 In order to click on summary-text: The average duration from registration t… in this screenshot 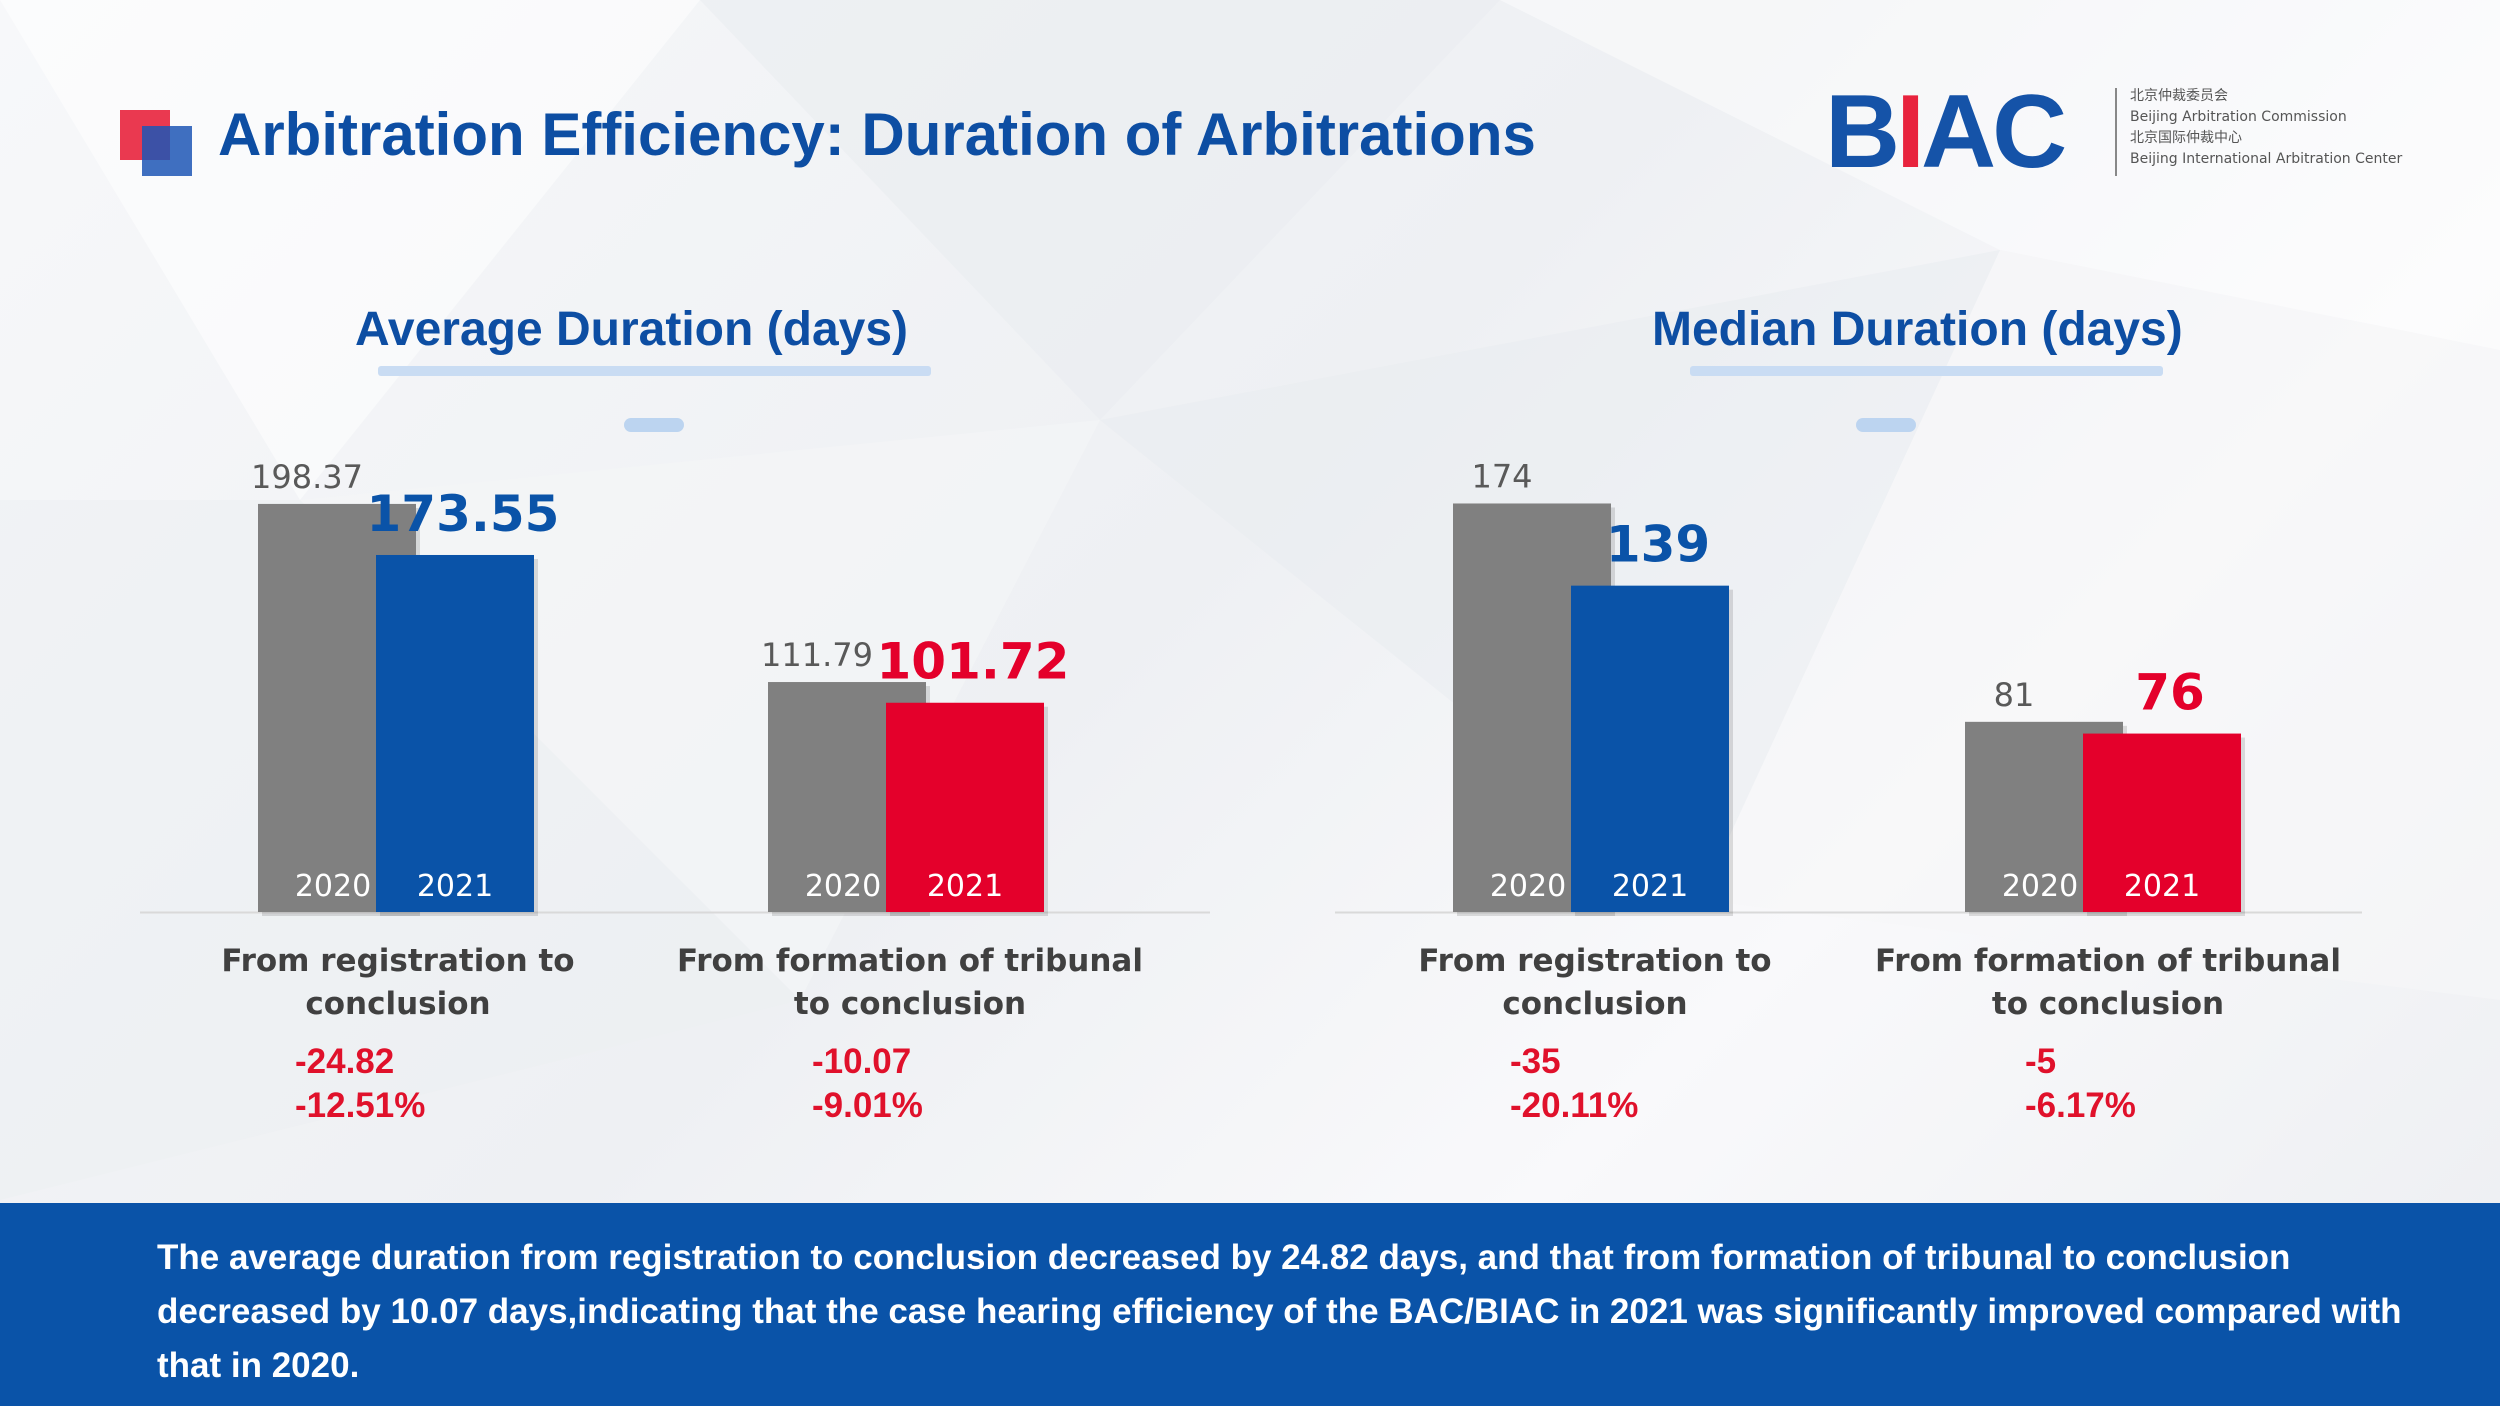, I will do `click(1279, 1311)`.